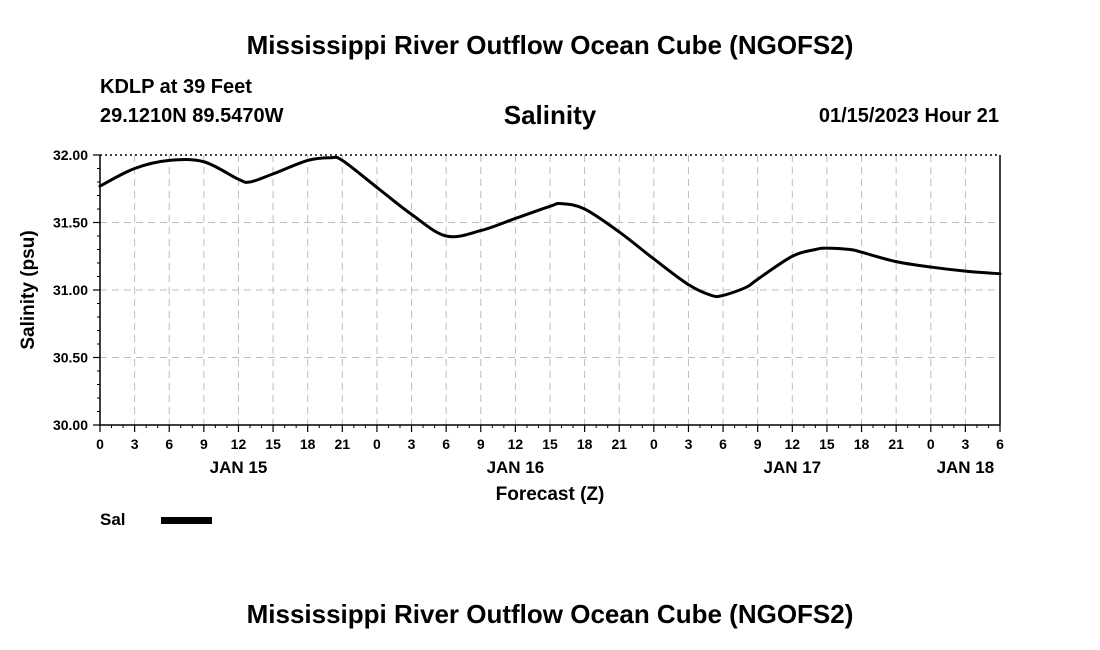  I want to click on legend-label: Sal, so click(113, 519).